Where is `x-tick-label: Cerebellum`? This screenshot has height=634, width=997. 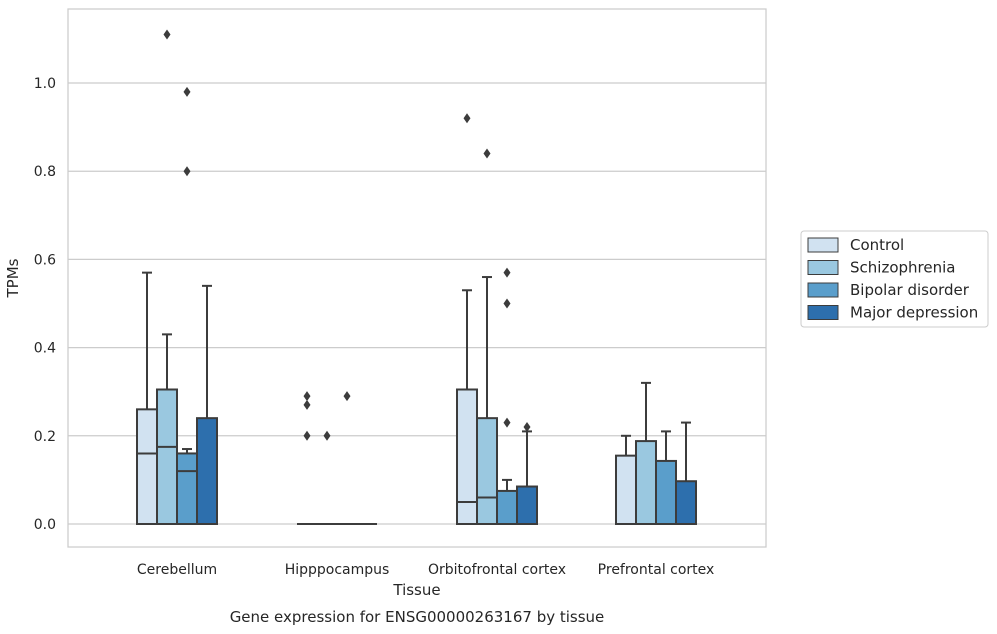 x-tick-label: Cerebellum is located at coordinates (177, 570).